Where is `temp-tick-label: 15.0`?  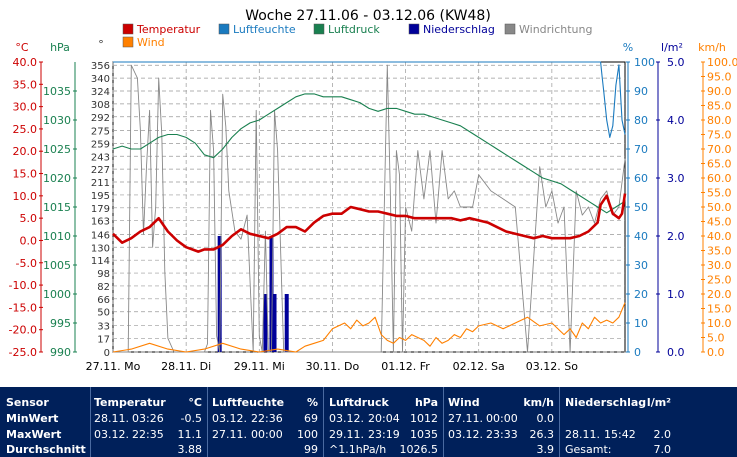 temp-tick-label: 15.0 is located at coordinates (25, 174).